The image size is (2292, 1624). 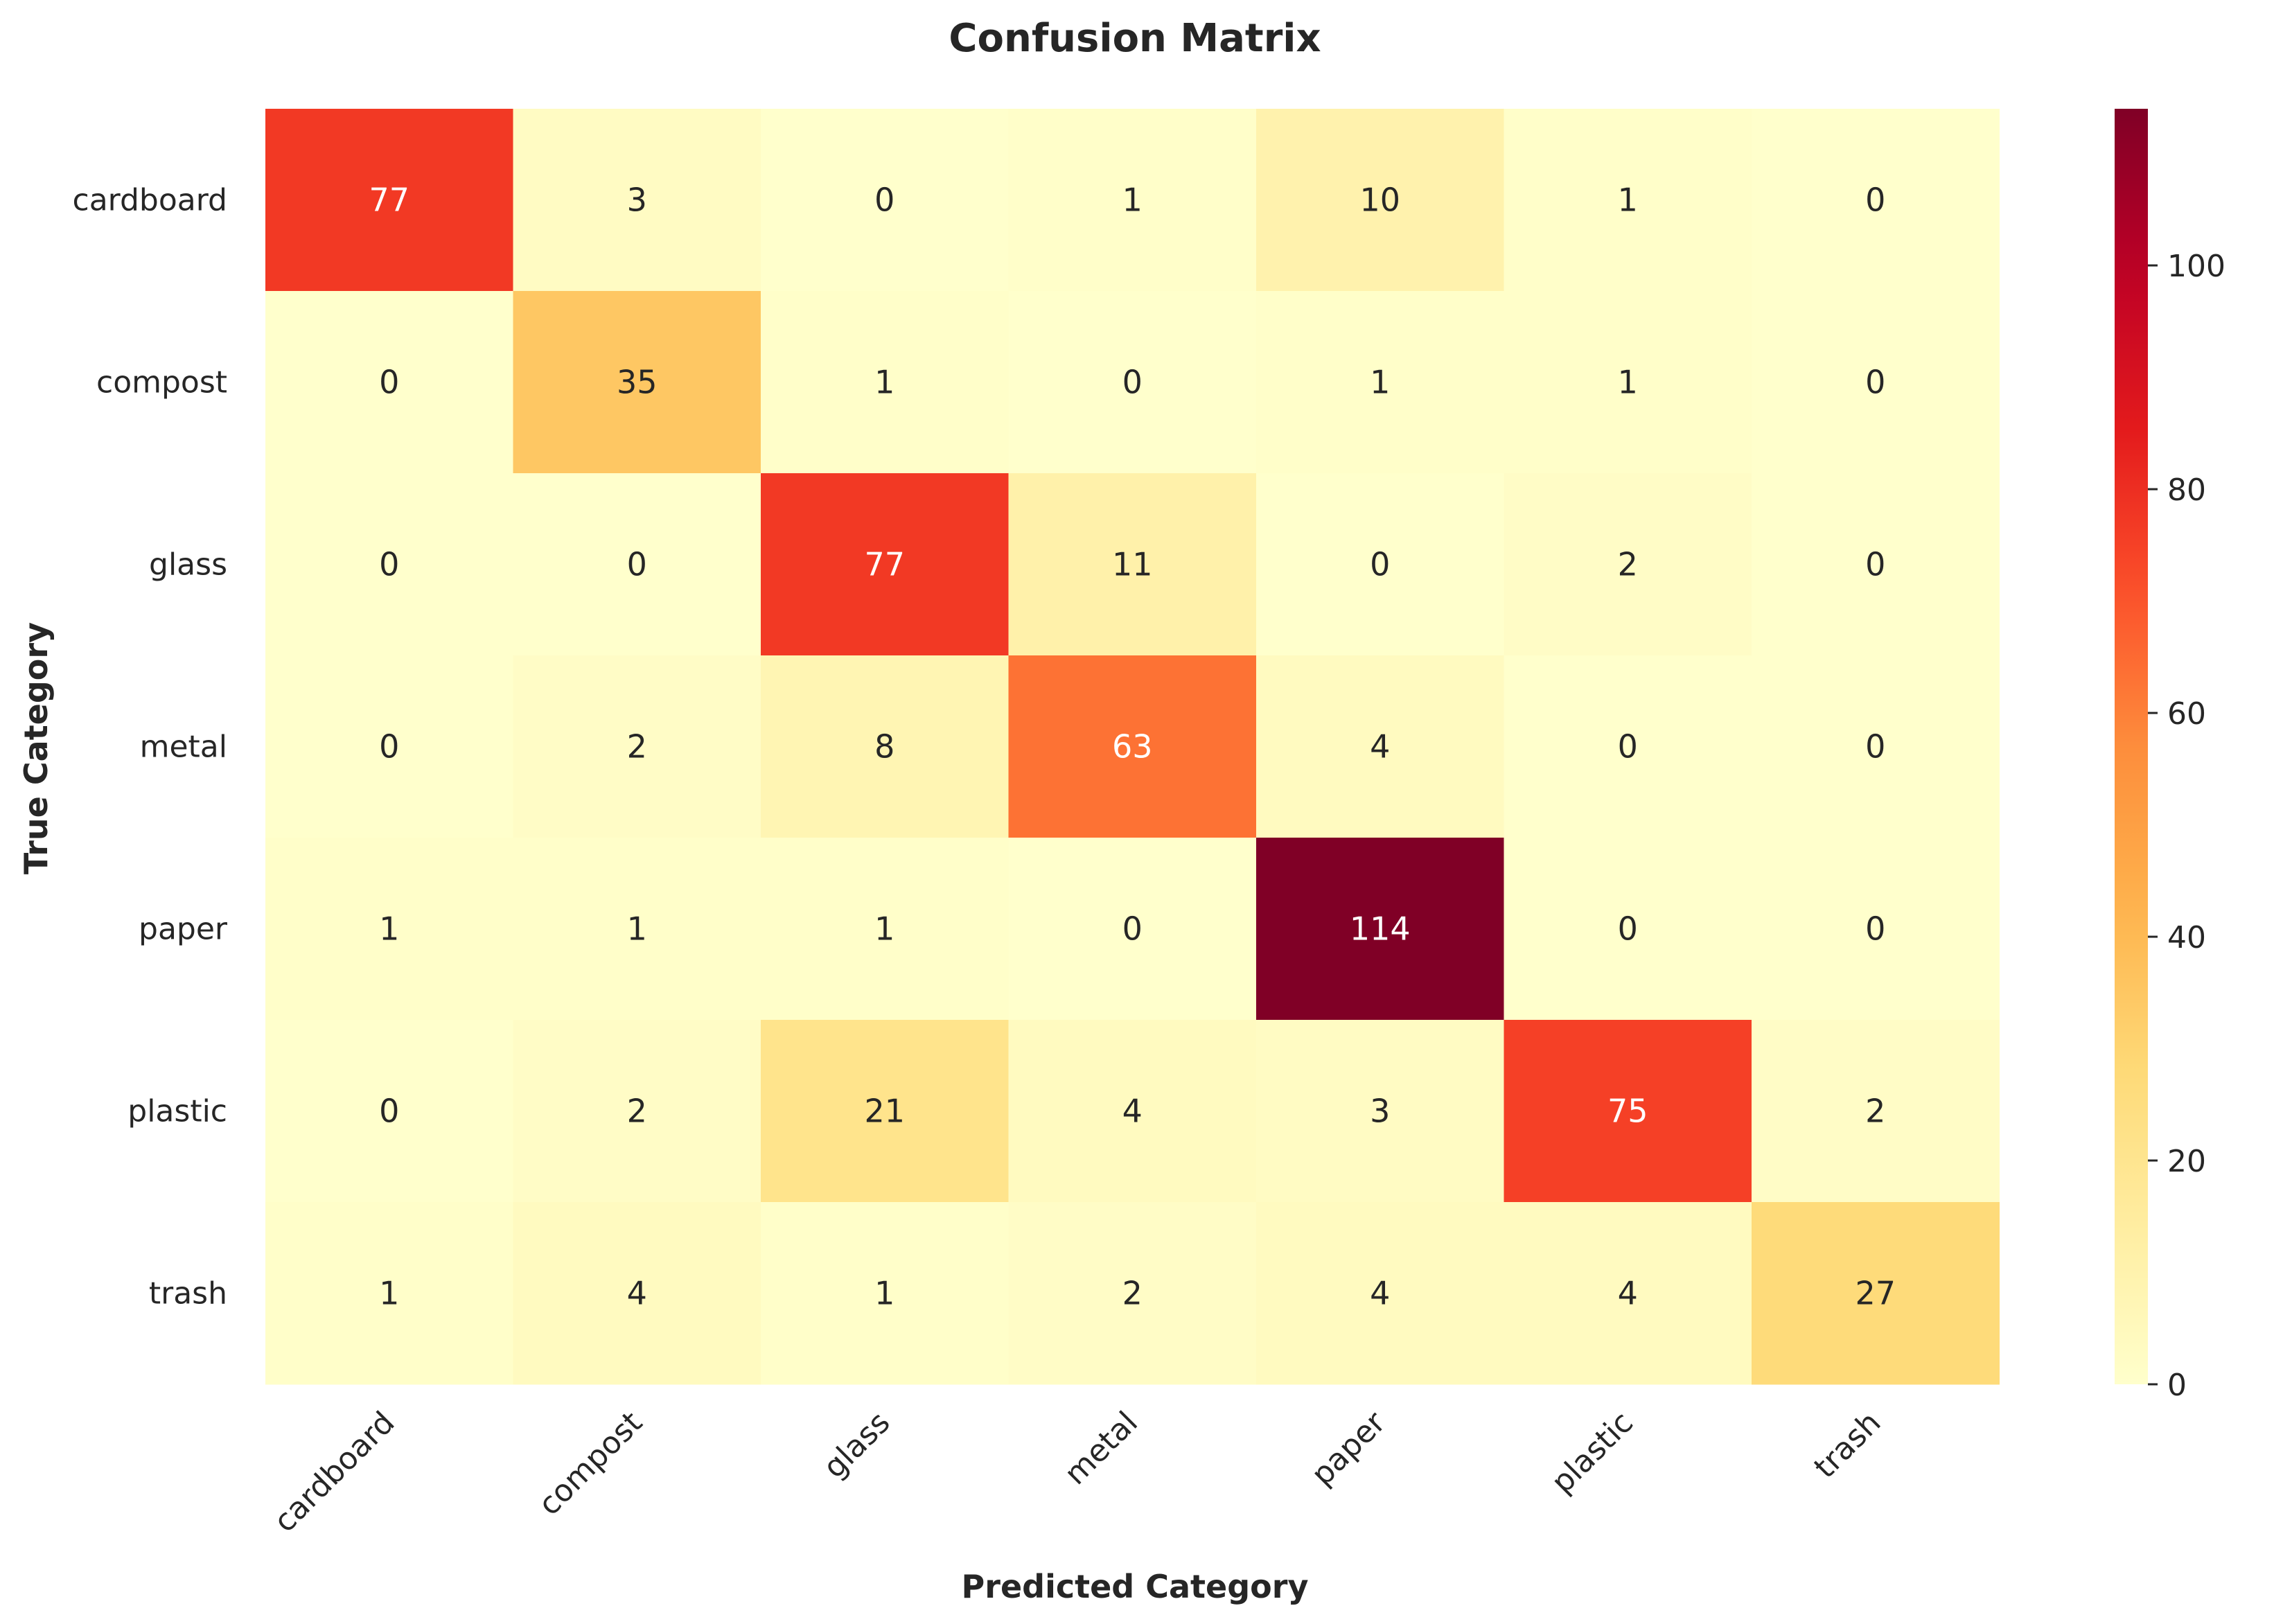 What do you see at coordinates (1101, 1448) in the screenshot?
I see `x-tick-label: metal` at bounding box center [1101, 1448].